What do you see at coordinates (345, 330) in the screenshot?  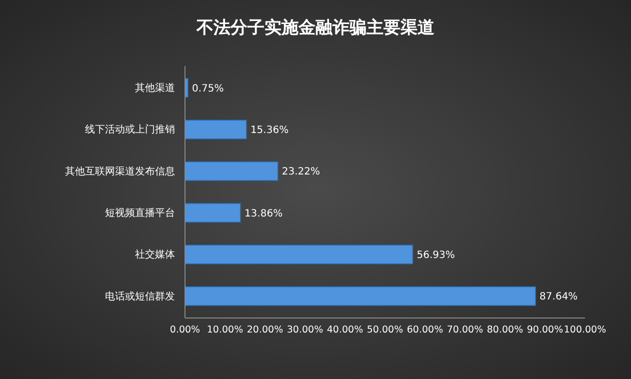 I see `x-tick-label: 40.00%` at bounding box center [345, 330].